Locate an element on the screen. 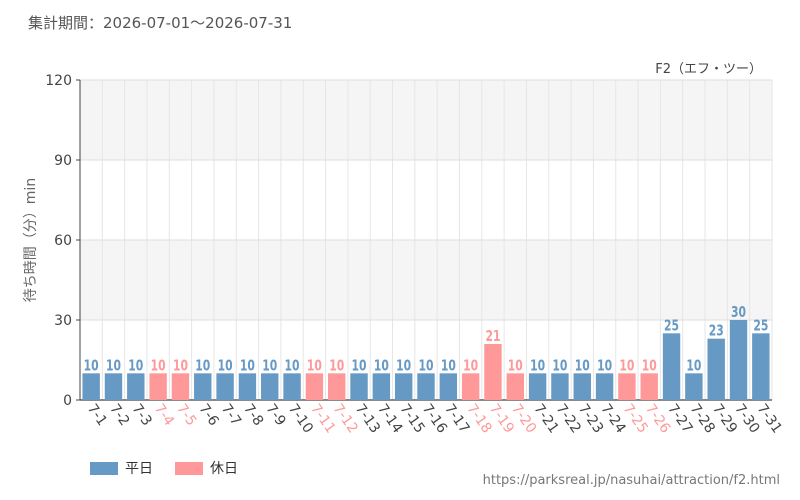  legend-item-weekday: 平日 is located at coordinates (121, 468).